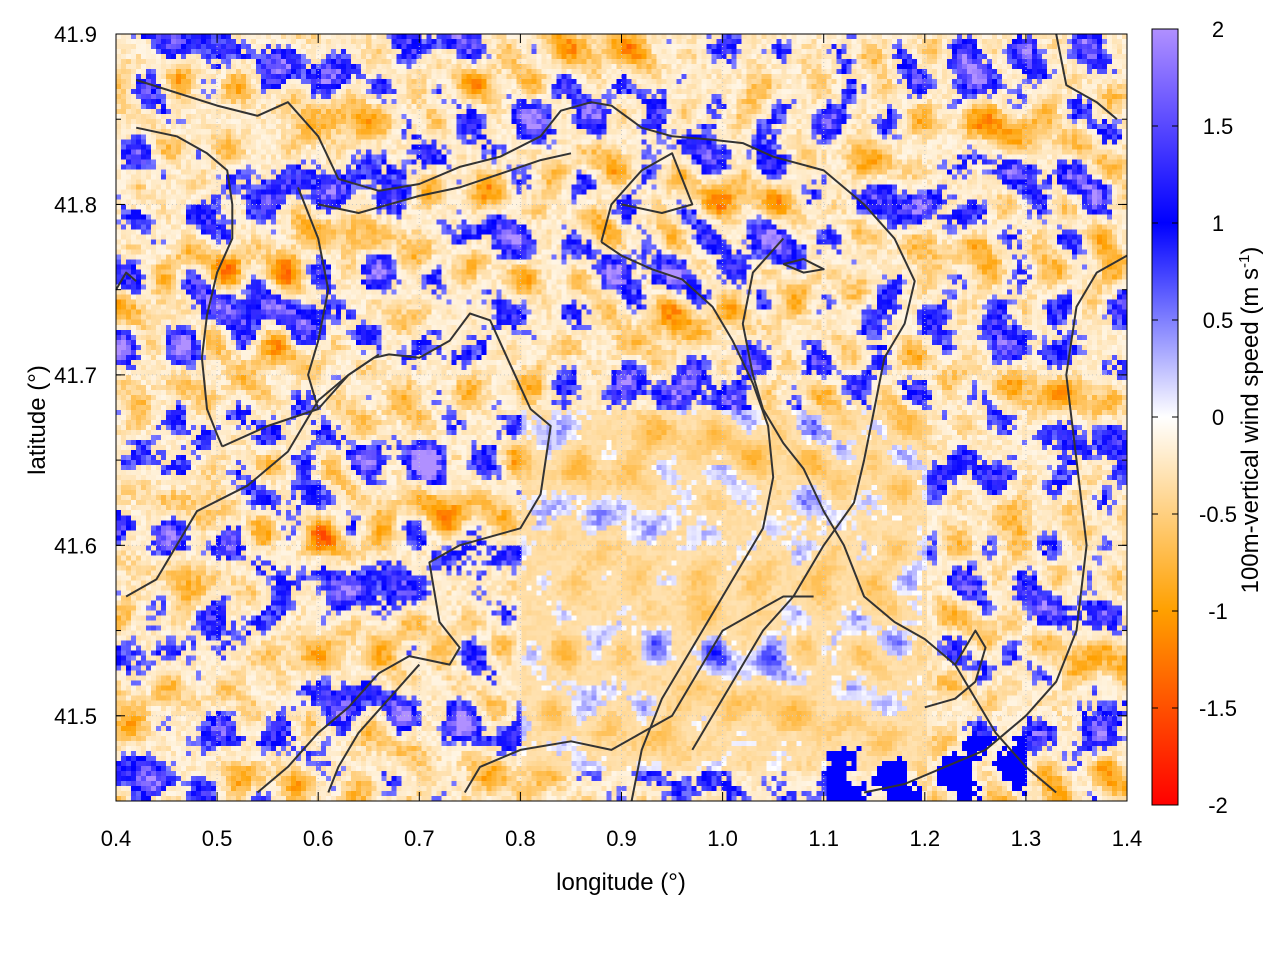 The height and width of the screenshot is (960, 1280). I want to click on colorbar-tick-label: -1, so click(1218, 611).